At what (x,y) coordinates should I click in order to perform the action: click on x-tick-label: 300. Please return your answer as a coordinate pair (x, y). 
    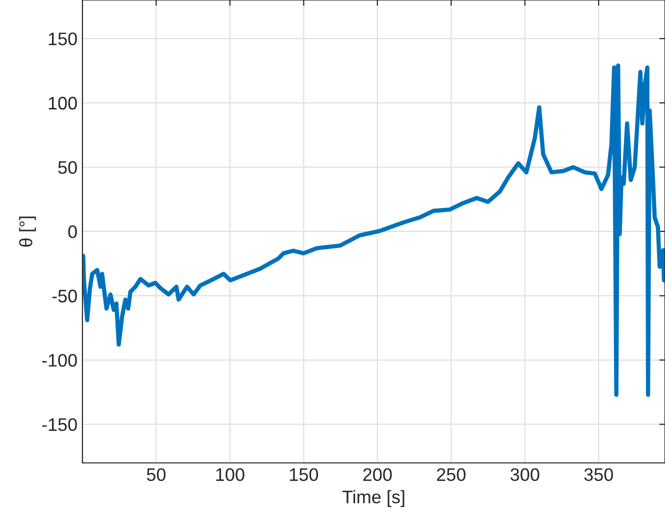
    Looking at the image, I should click on (525, 475).